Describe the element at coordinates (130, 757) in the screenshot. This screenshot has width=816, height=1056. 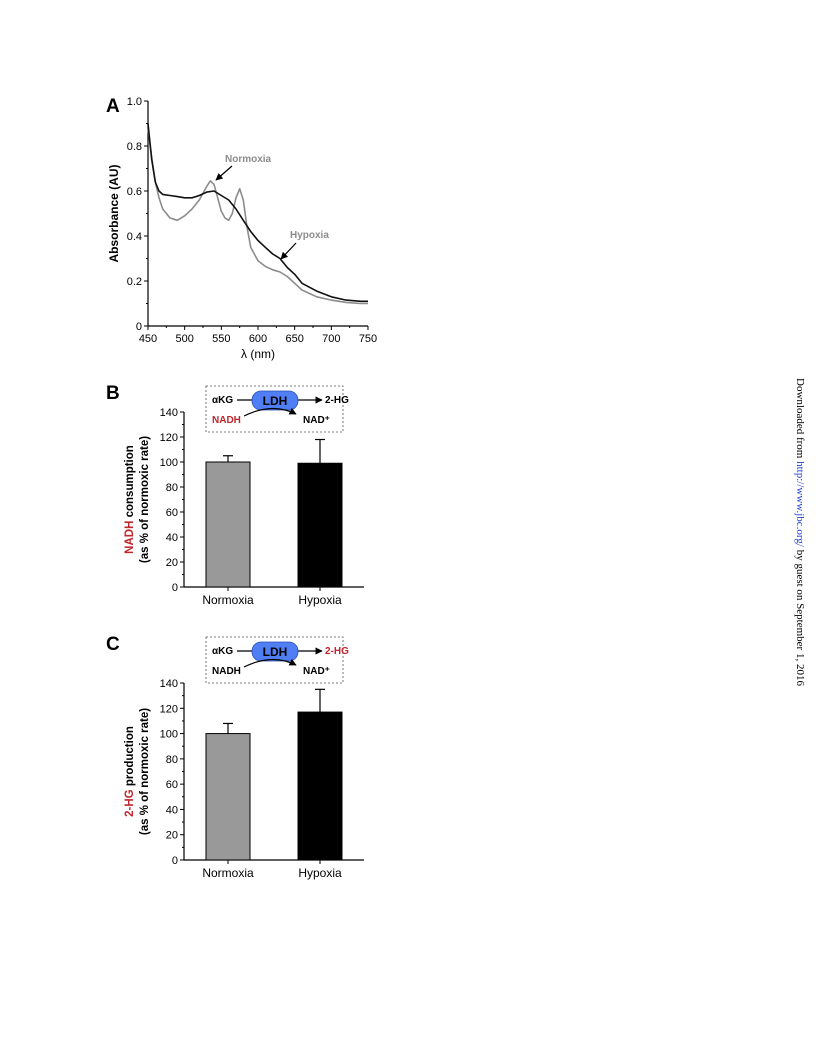
I see `y-axis-label-rest: production` at that location.